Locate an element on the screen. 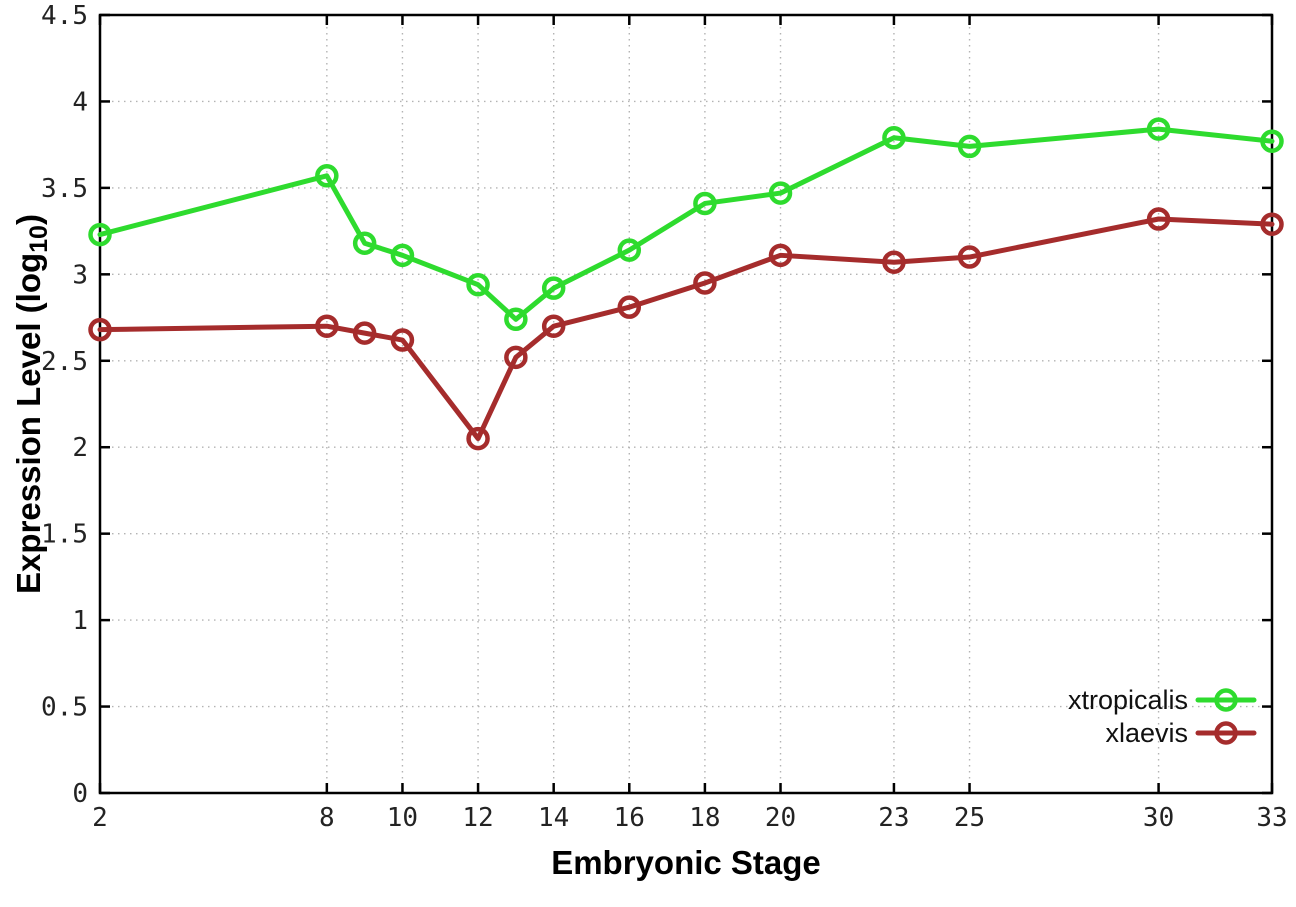 This screenshot has width=1296, height=907. y-tick-label: 4.5 is located at coordinates (64, 16).